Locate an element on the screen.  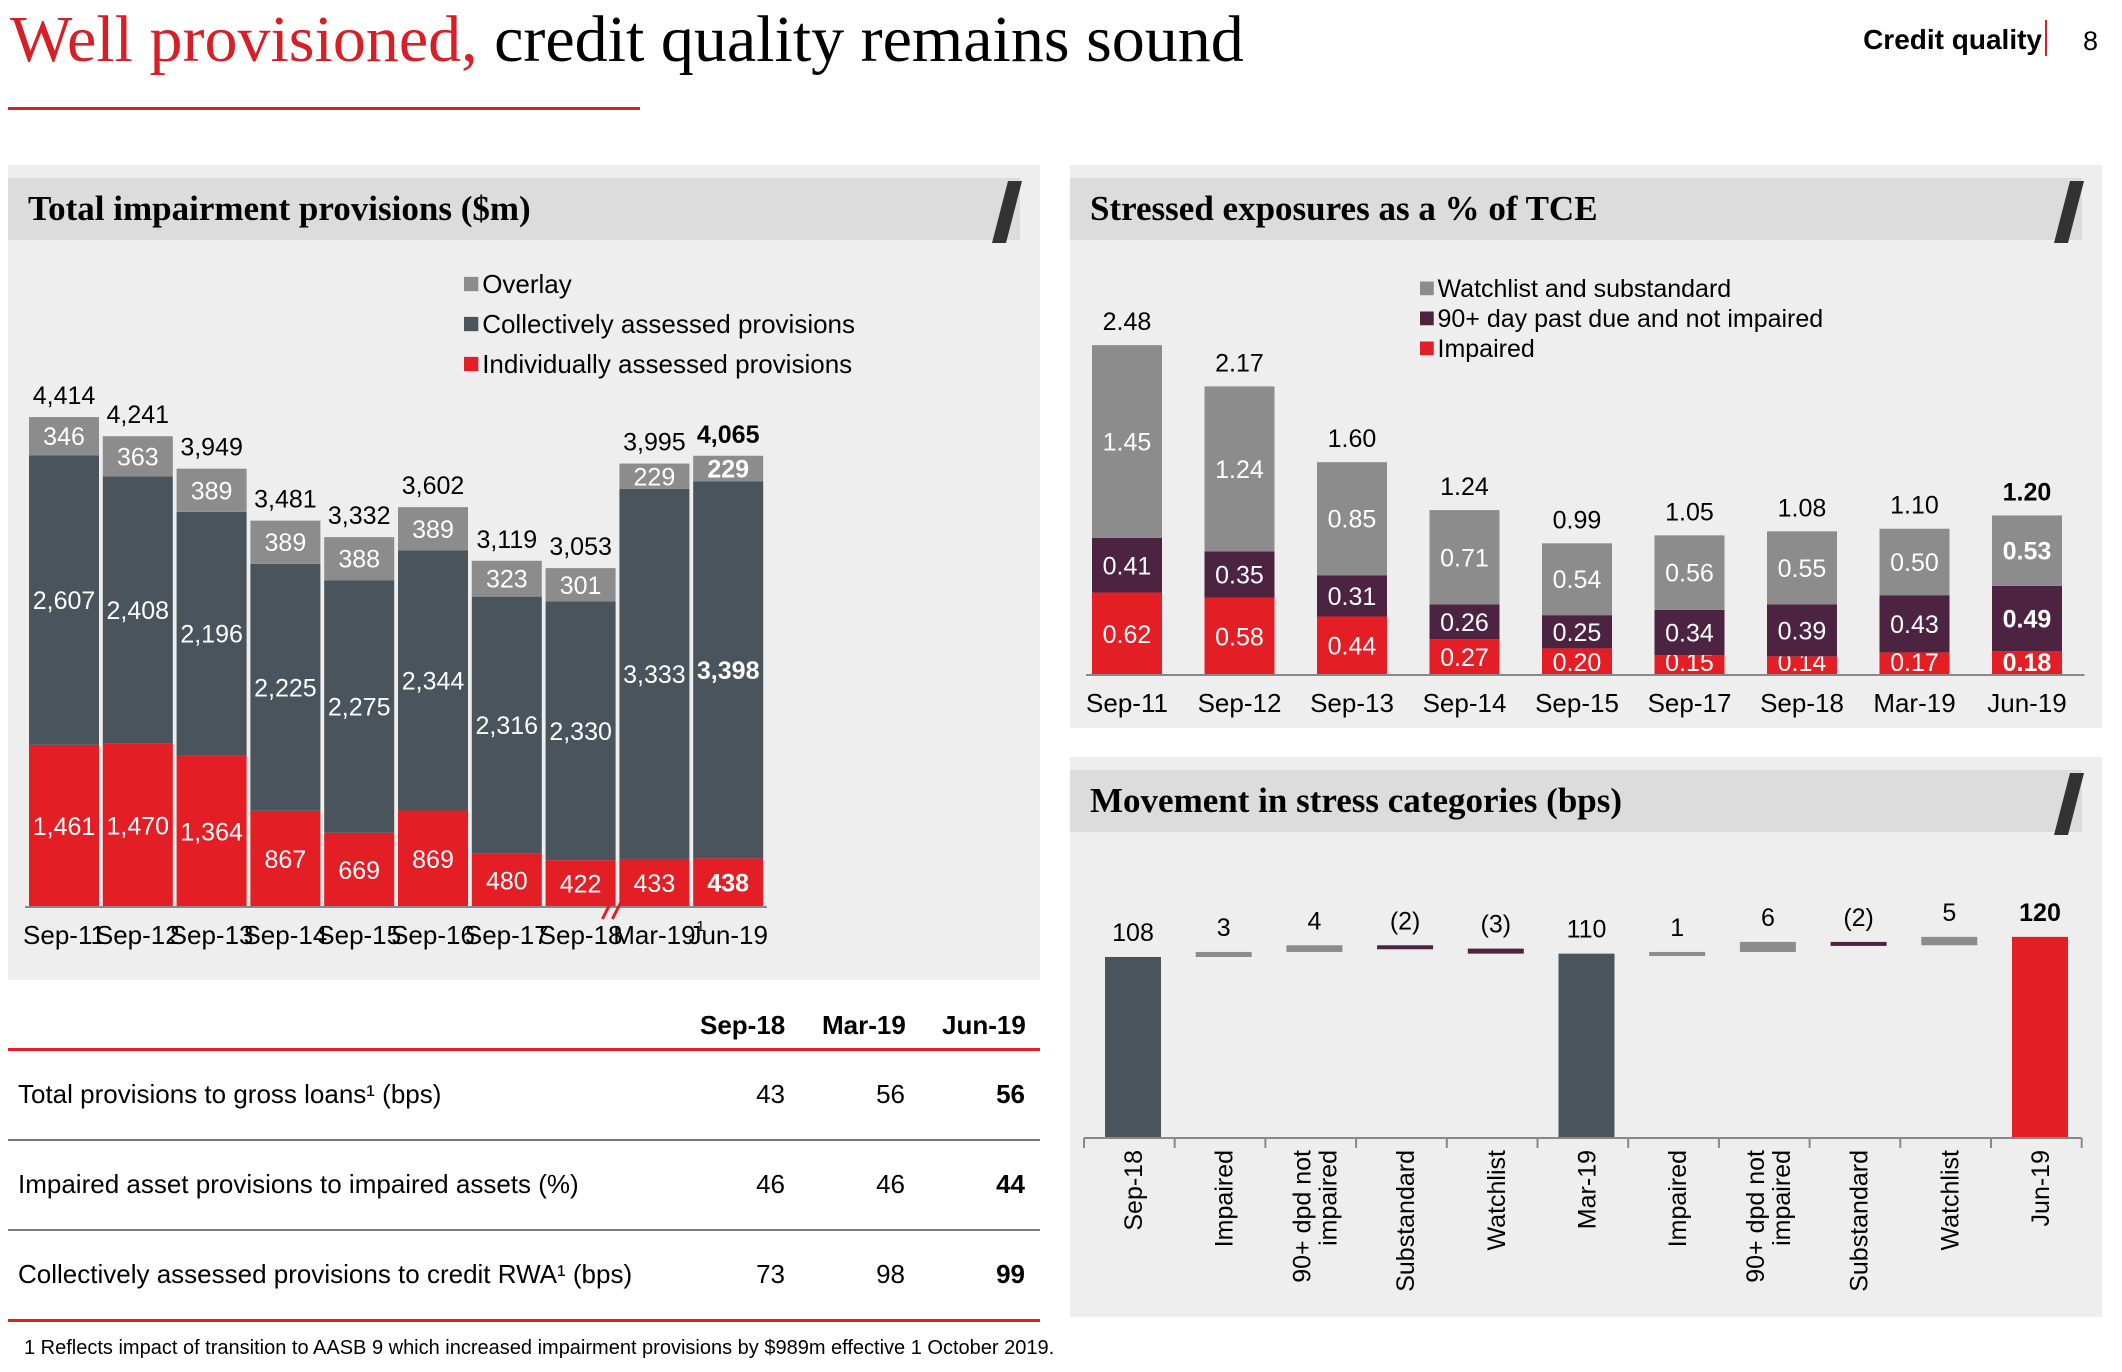
waterfall-value-label: (3) is located at coordinates (1496, 925).